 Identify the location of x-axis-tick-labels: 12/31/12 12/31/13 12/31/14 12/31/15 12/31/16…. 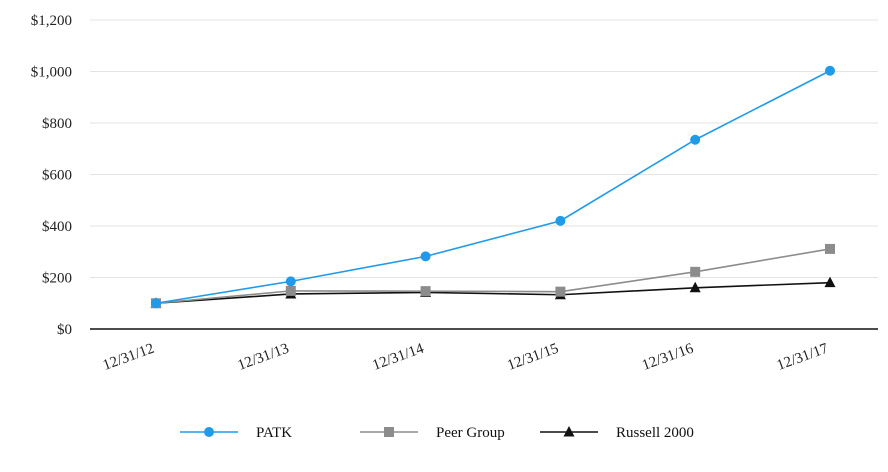
(466, 356).